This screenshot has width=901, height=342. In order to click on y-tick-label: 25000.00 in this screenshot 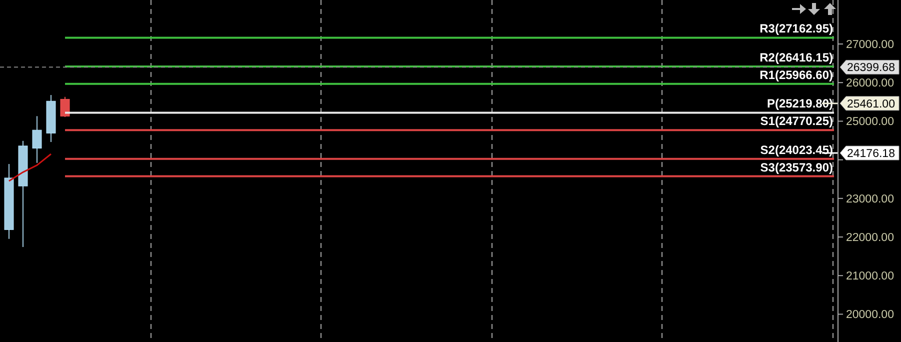, I will do `click(870, 122)`.